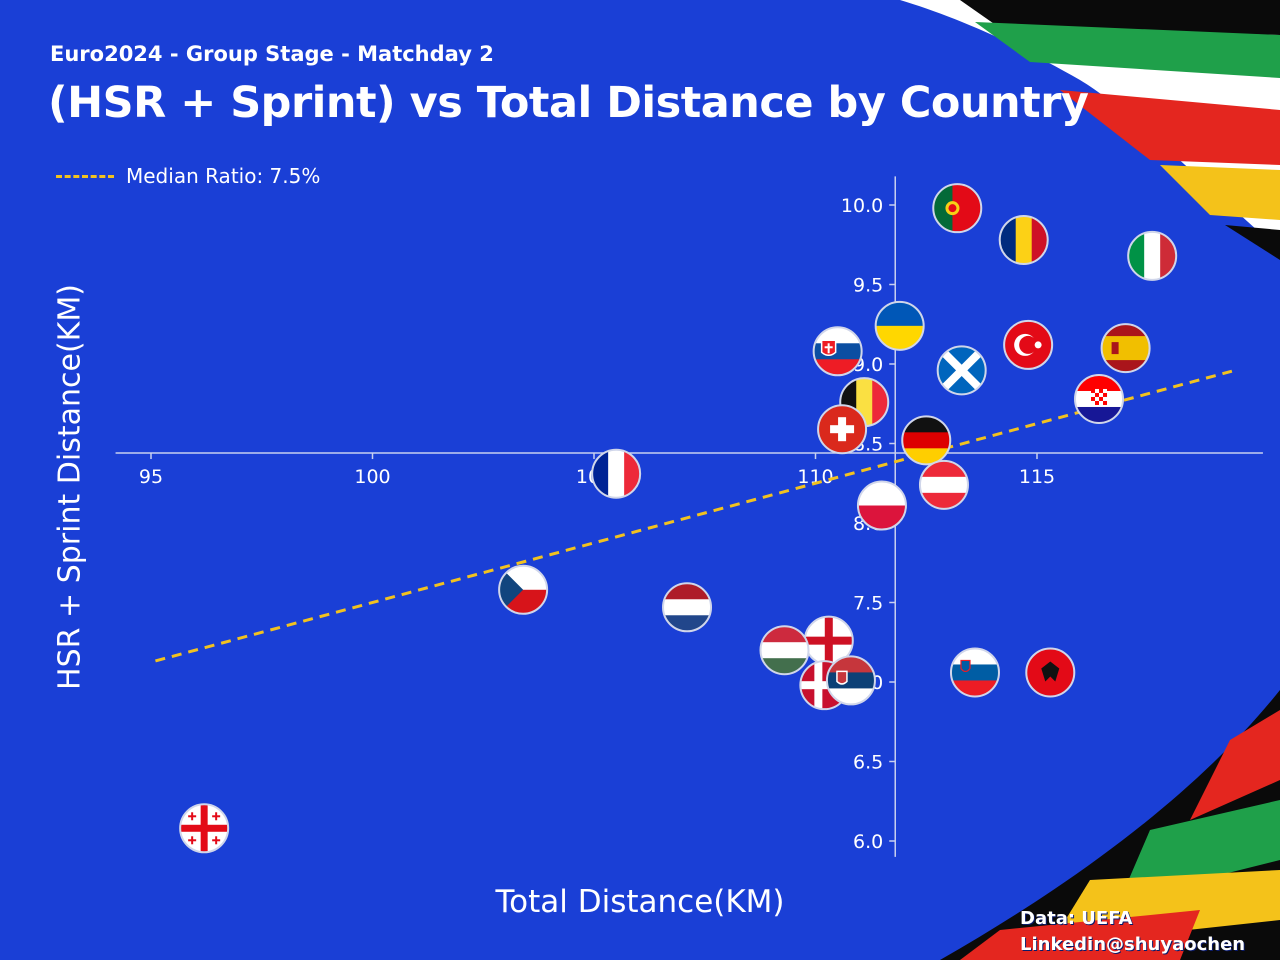  What do you see at coordinates (1037, 477) in the screenshot?
I see `x-tick-label: 115` at bounding box center [1037, 477].